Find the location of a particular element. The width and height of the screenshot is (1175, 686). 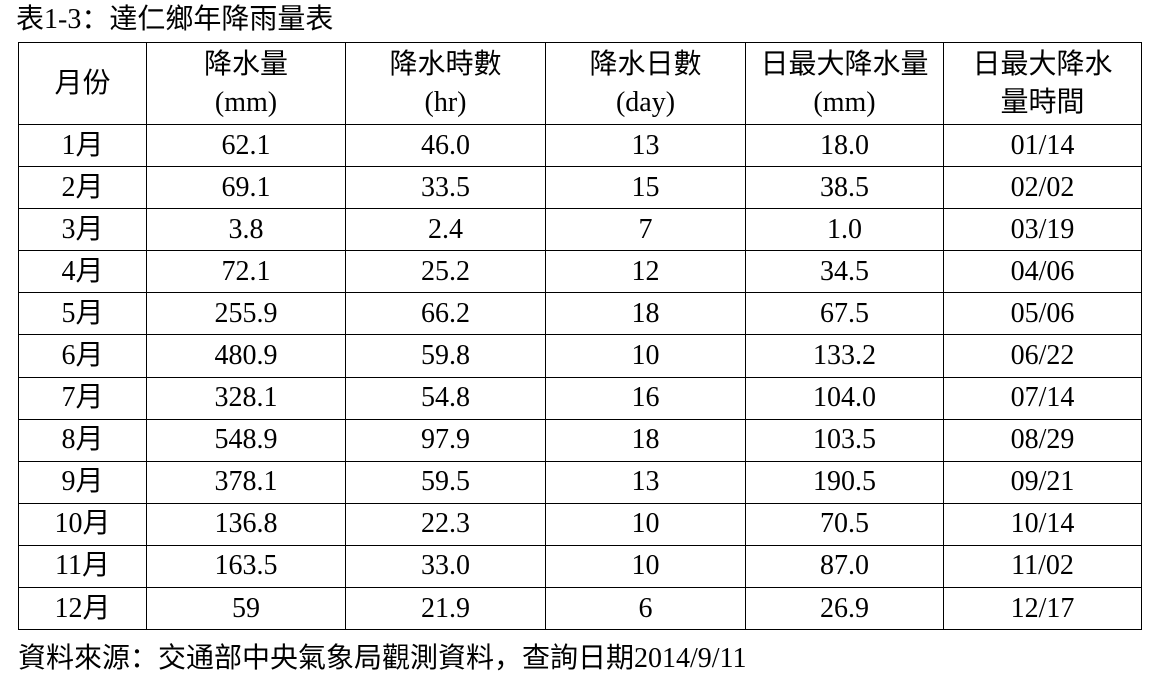

month-cell: 2月 is located at coordinates (82, 188).